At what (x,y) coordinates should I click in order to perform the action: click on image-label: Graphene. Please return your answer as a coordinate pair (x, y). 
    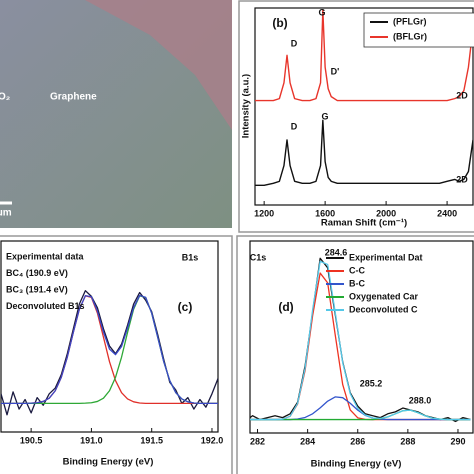
    Looking at the image, I should click on (73, 97).